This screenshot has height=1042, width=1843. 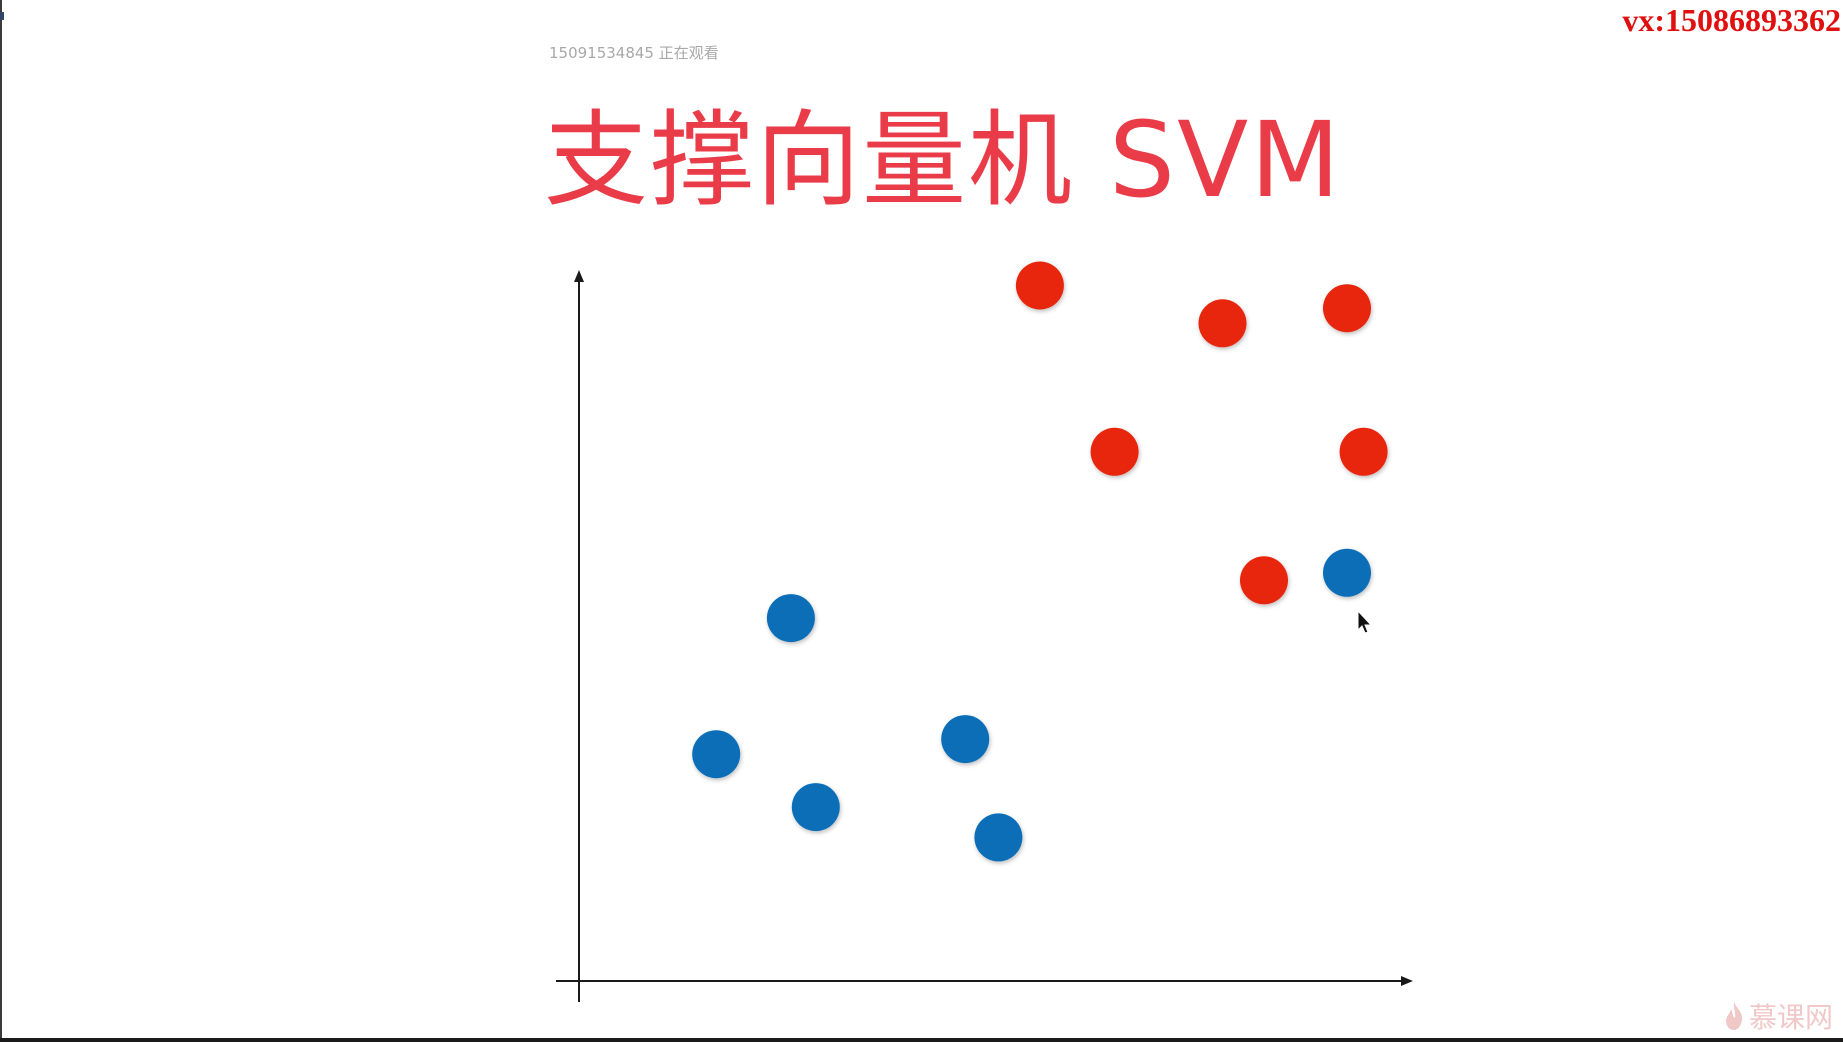 What do you see at coordinates (1734, 1016) in the screenshot?
I see `flame-icon` at bounding box center [1734, 1016].